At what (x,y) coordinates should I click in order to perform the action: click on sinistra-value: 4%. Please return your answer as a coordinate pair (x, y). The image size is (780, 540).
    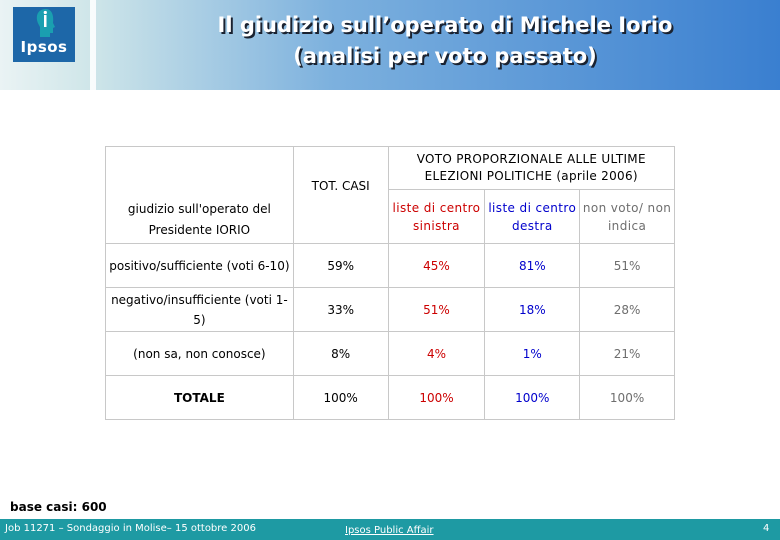
    Looking at the image, I should click on (436, 353).